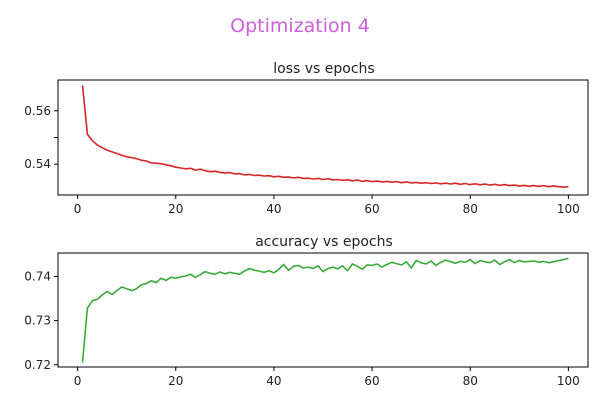 The height and width of the screenshot is (401, 616). What do you see at coordinates (300, 26) in the screenshot?
I see `figure-title: Optimization 4` at bounding box center [300, 26].